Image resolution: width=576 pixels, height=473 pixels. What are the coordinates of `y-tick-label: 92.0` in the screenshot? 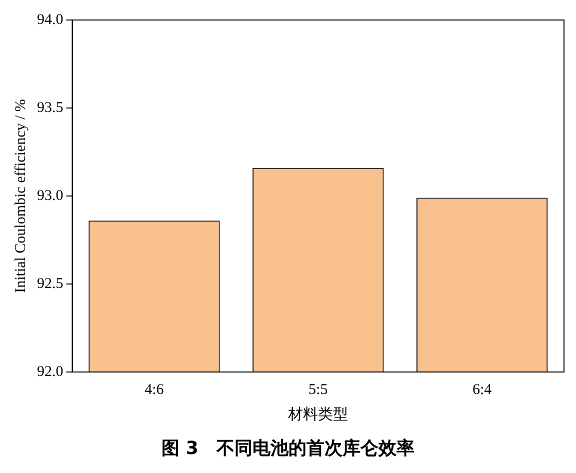 It's located at (50, 372).